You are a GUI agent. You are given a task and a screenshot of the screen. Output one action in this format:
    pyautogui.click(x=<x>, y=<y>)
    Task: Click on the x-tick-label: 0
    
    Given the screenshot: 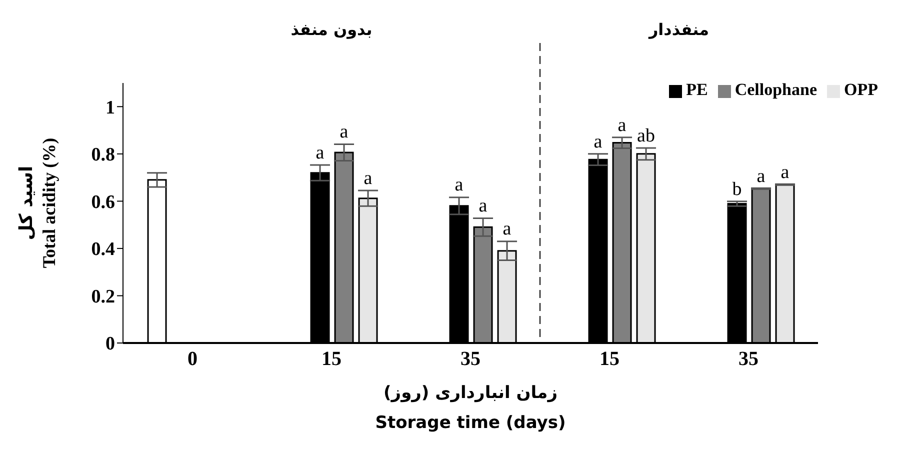 What is the action you would take?
    pyautogui.click(x=193, y=359)
    